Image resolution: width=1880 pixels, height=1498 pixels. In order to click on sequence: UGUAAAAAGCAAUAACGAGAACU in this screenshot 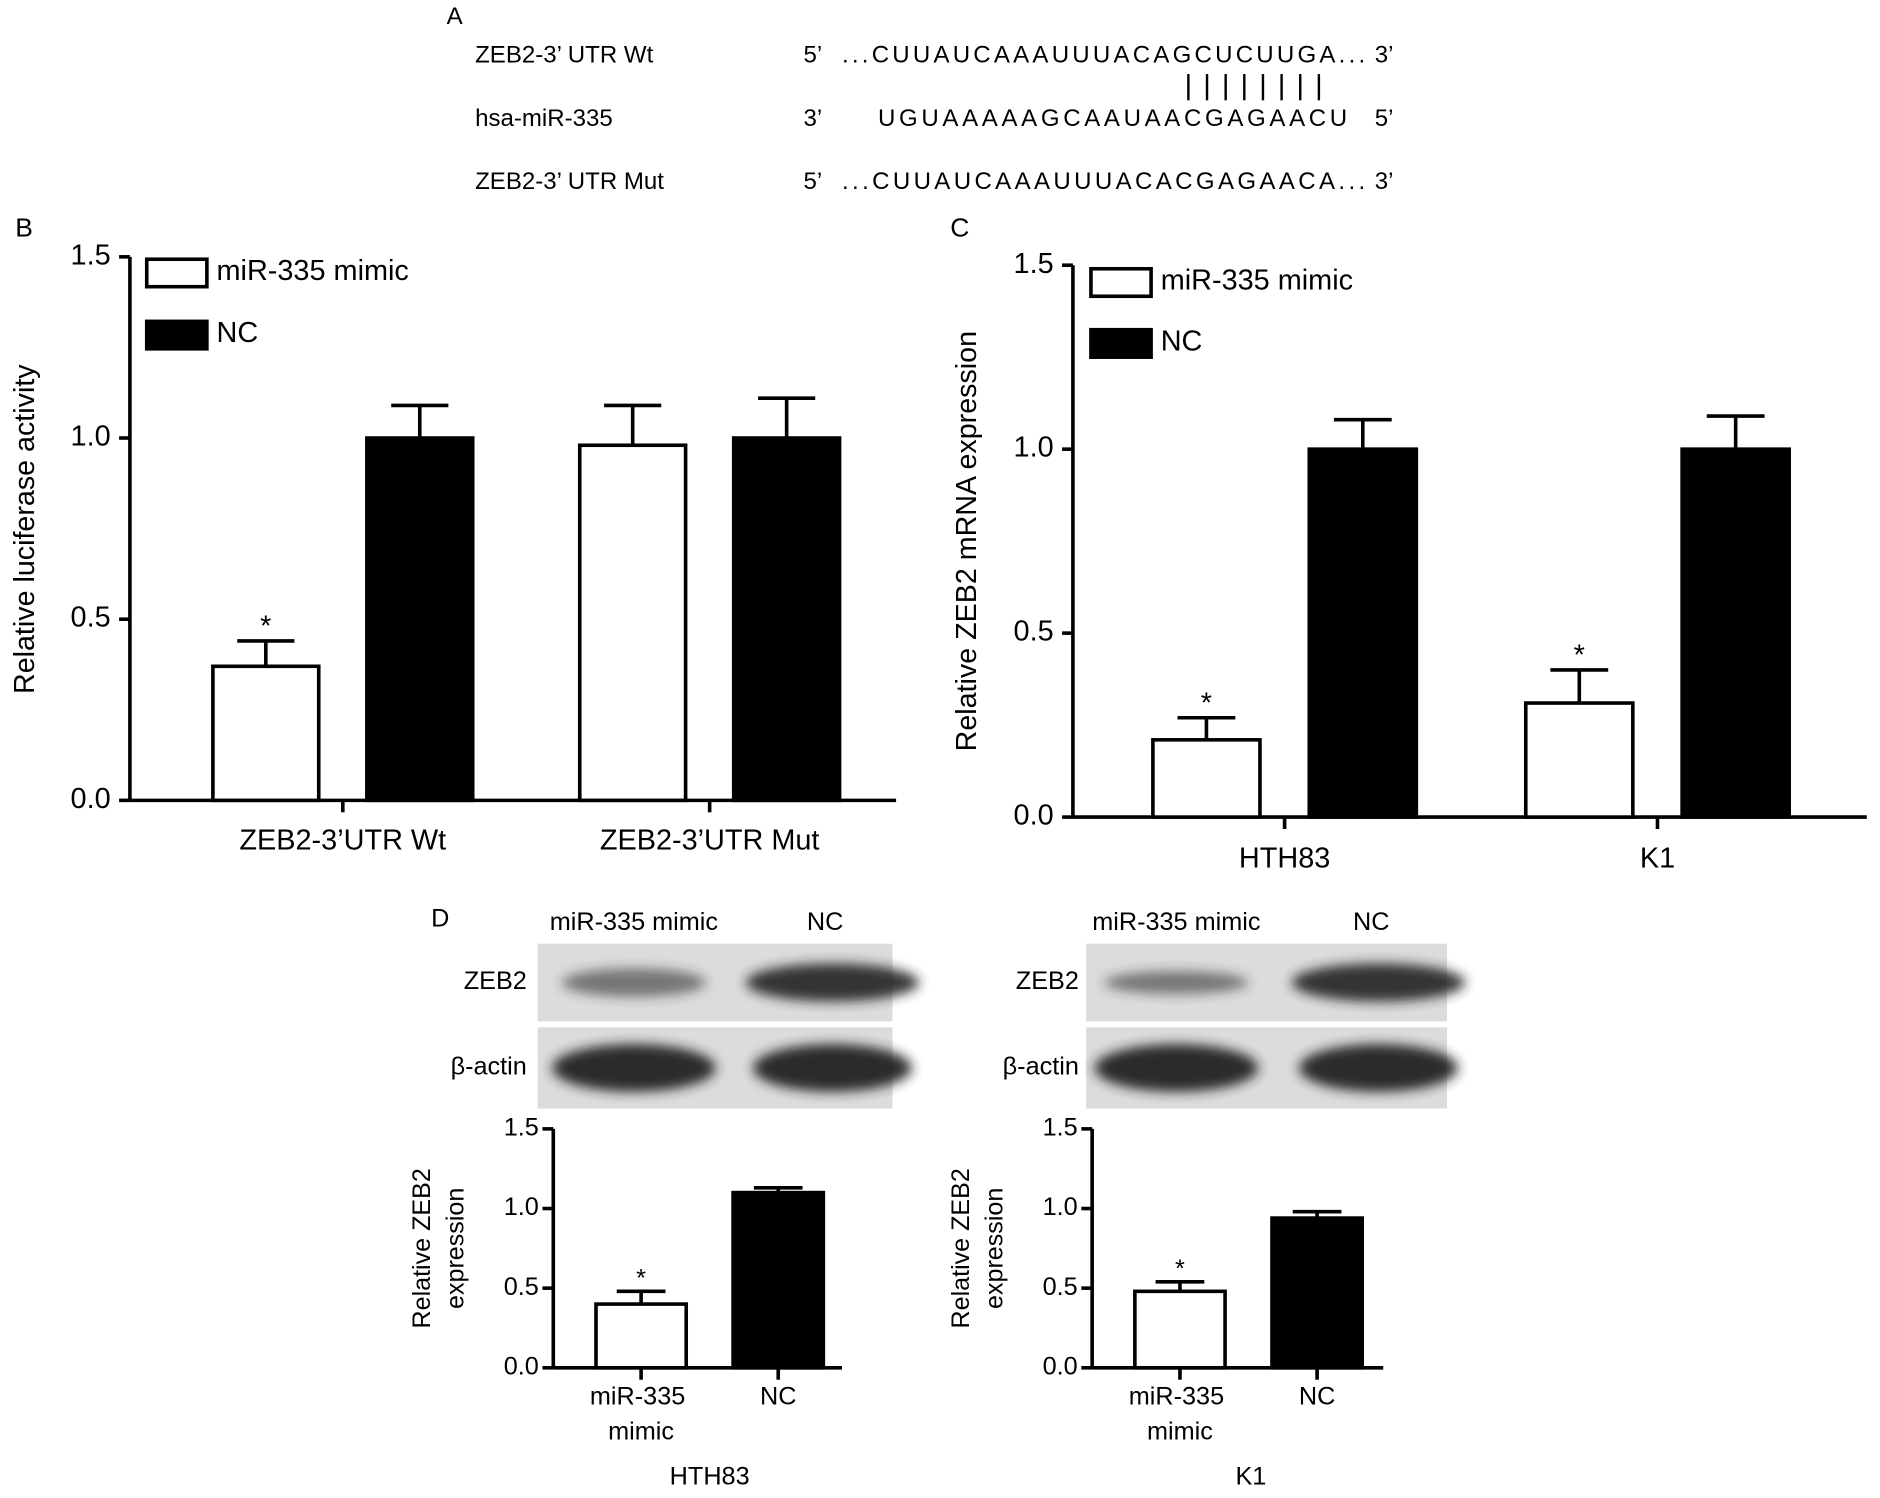, I will do `click(1112, 118)`.